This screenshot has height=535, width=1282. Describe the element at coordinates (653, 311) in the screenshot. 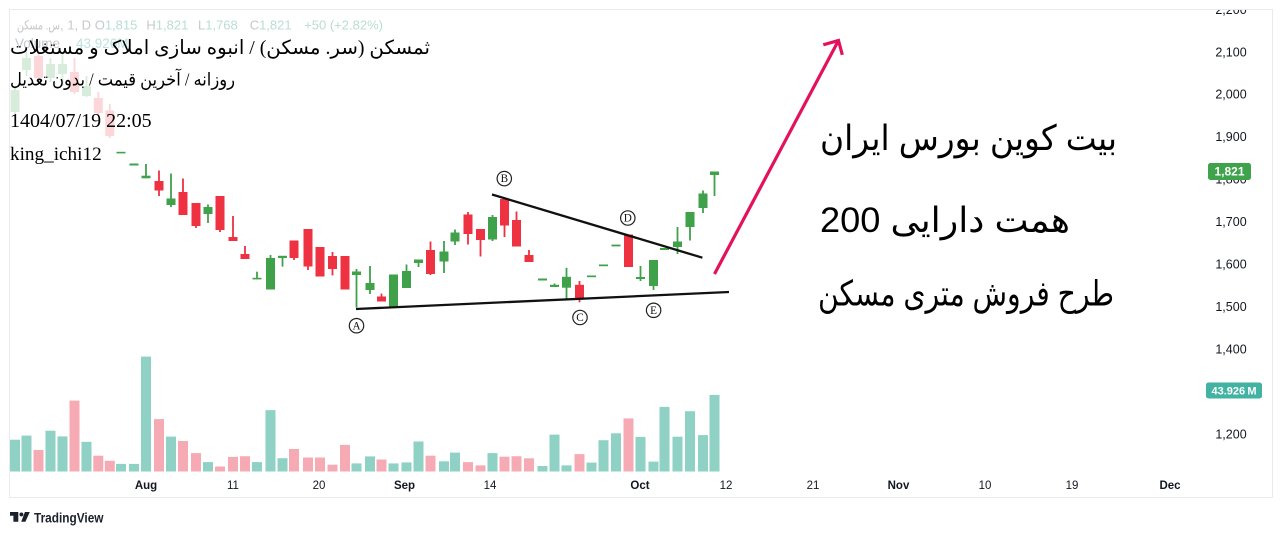

I see `svg-text: E` at that location.